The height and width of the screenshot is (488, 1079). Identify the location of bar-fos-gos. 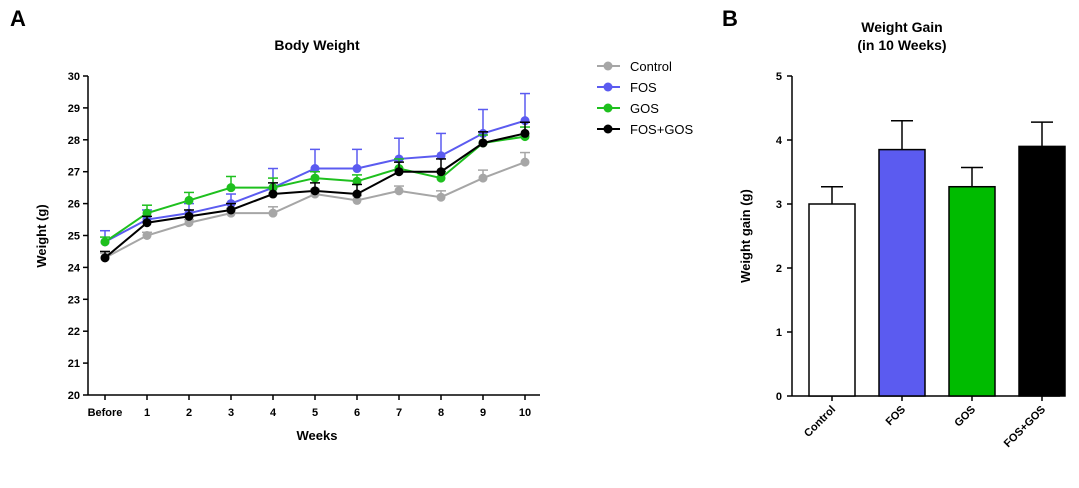
(1042, 259).